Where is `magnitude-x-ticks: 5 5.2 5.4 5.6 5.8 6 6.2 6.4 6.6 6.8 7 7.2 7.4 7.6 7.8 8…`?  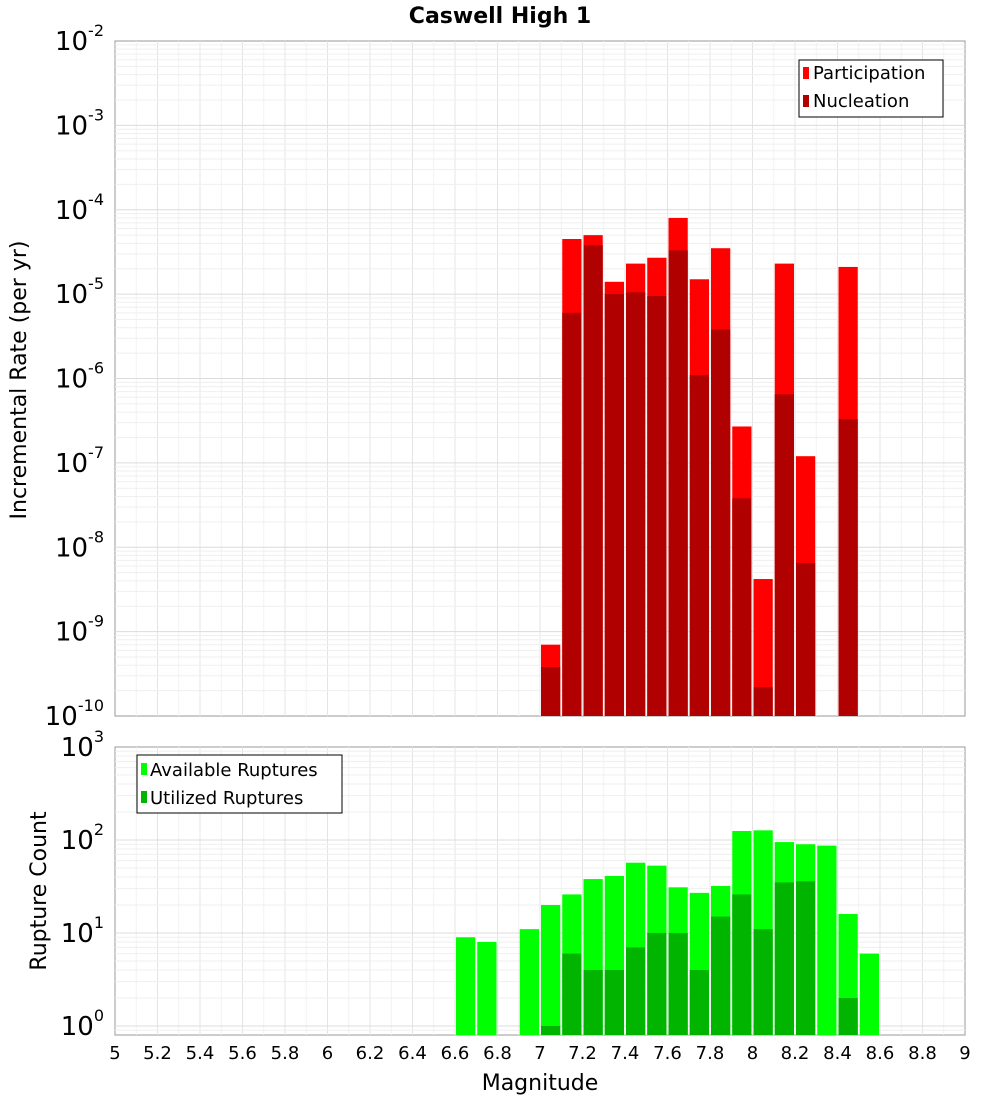
magnitude-x-ticks: 5 5.2 5.4 5.6 5.8 6 6.2 6.4 6.6 6.8 7 7.2 7.4 7.6 7.8 8… is located at coordinates (539, 1053).